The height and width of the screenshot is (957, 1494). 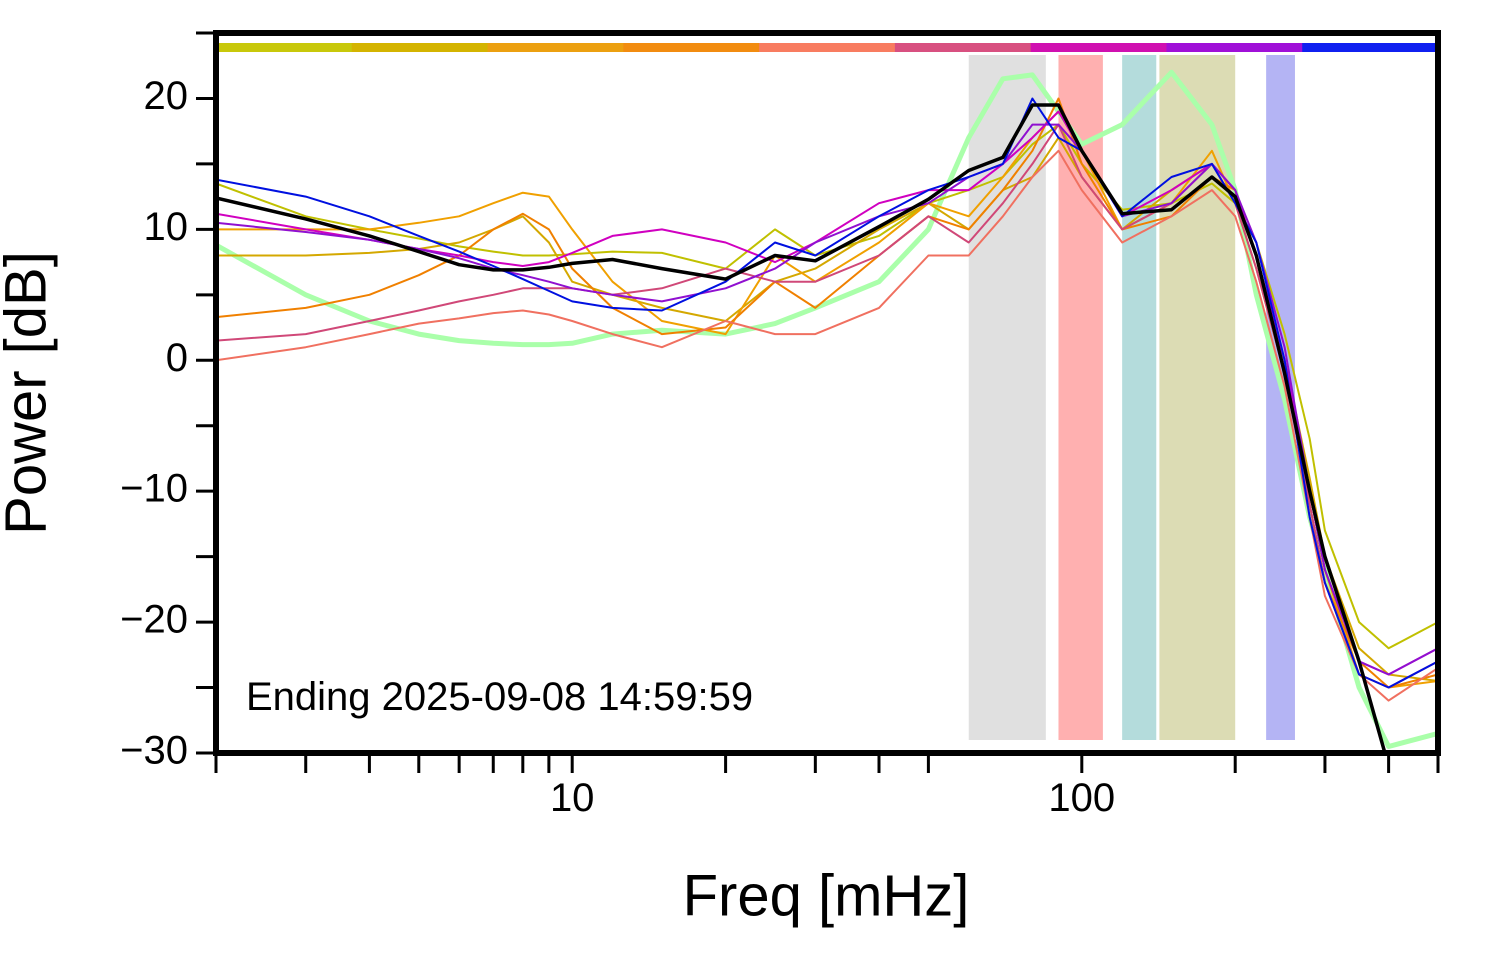 What do you see at coordinates (29, 393) in the screenshot?
I see `y-axis-label: Power [dB]` at bounding box center [29, 393].